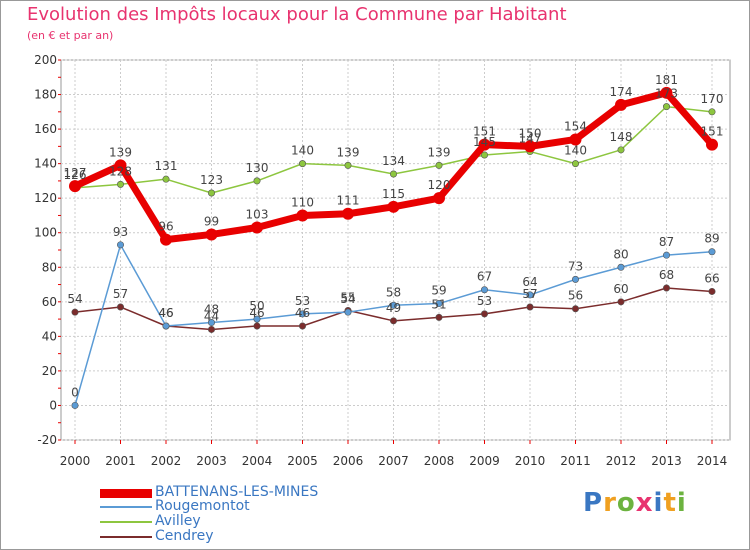 This screenshot has height=550, width=750. Describe the element at coordinates (666, 242) in the screenshot. I see `data-label: 87` at that location.